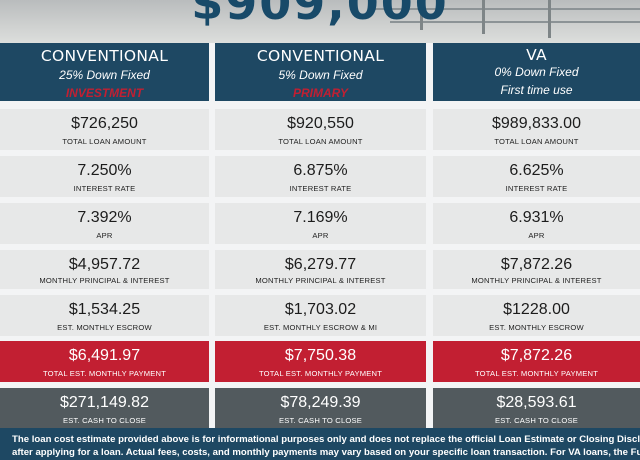 The image size is (640, 460). What do you see at coordinates (104, 217) in the screenshot?
I see `value: 7.392%` at bounding box center [104, 217].